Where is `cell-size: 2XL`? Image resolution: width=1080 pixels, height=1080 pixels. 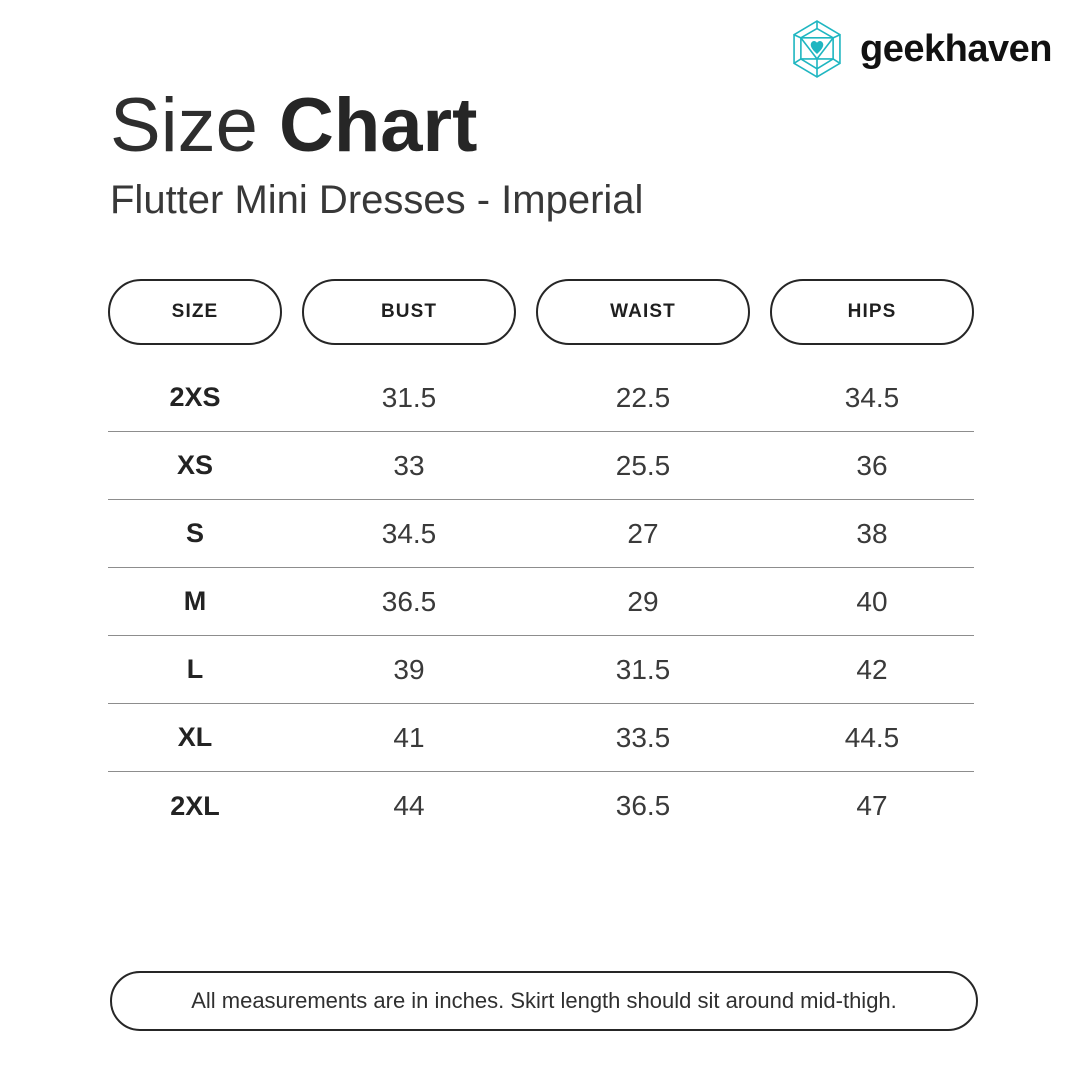 cell-size: 2XL is located at coordinates (195, 805).